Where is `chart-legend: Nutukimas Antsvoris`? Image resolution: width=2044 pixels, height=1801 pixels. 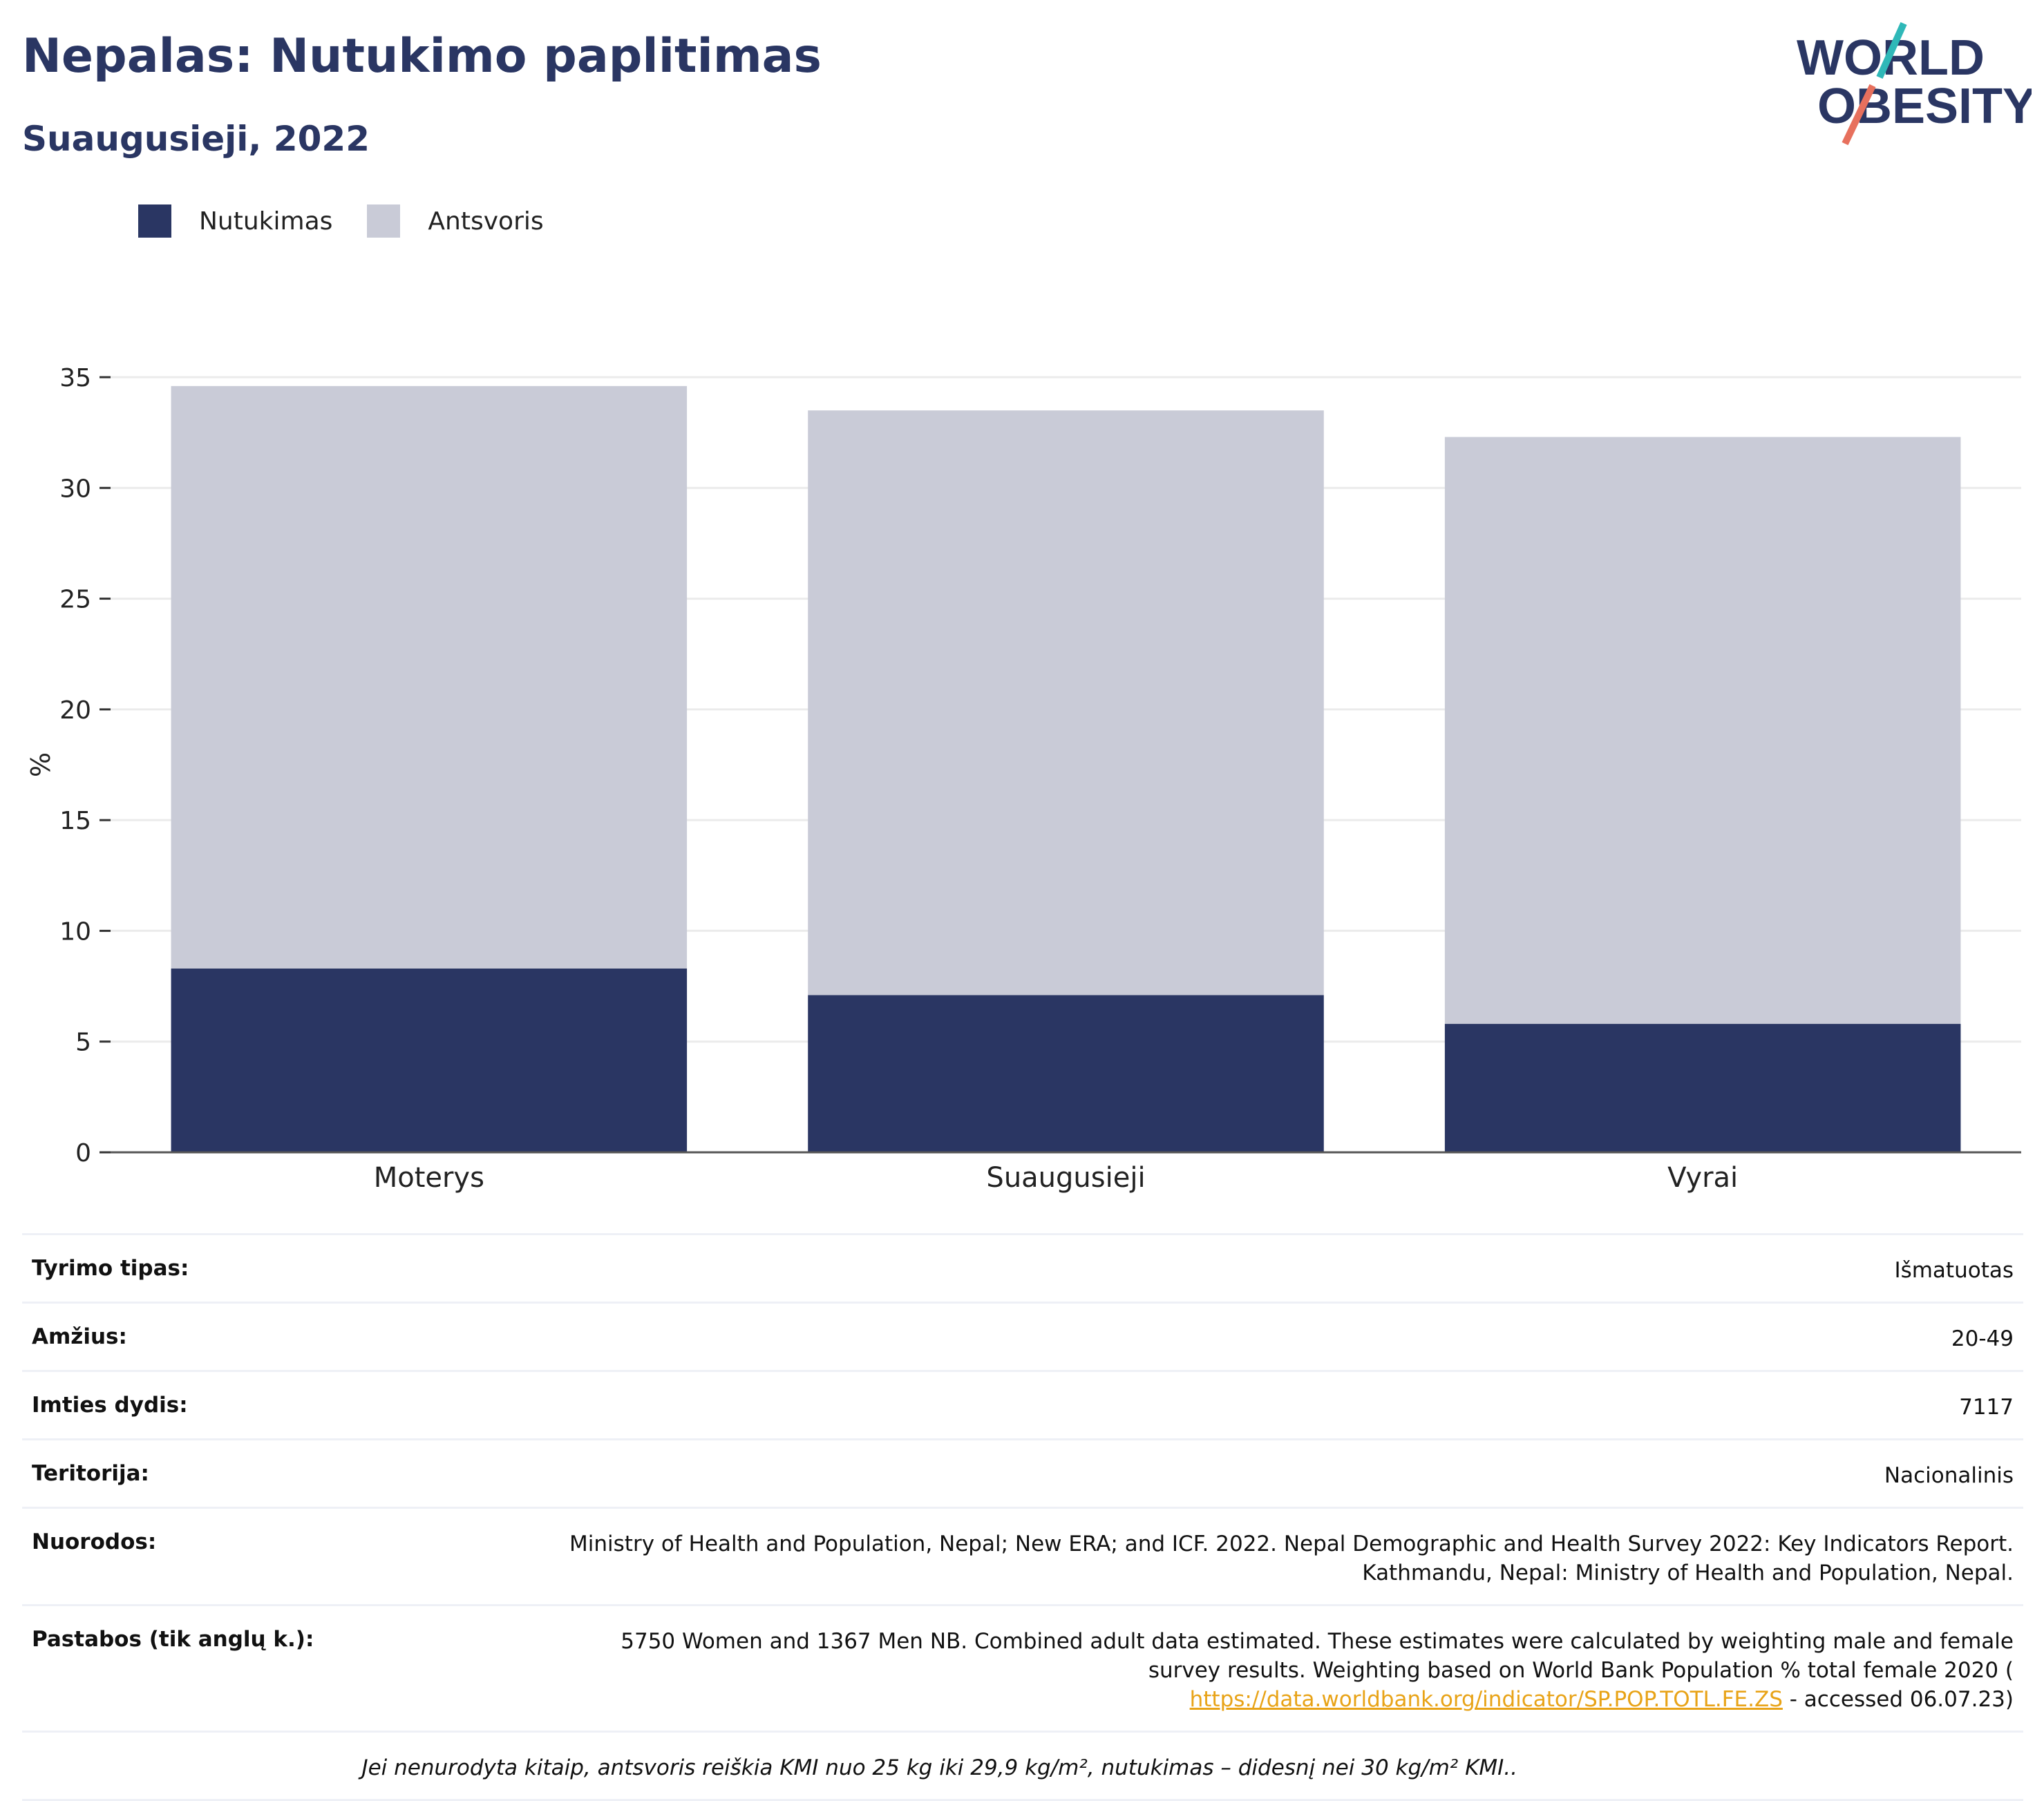
chart-legend: Nutukimas Antsvoris is located at coordinates (358, 221).